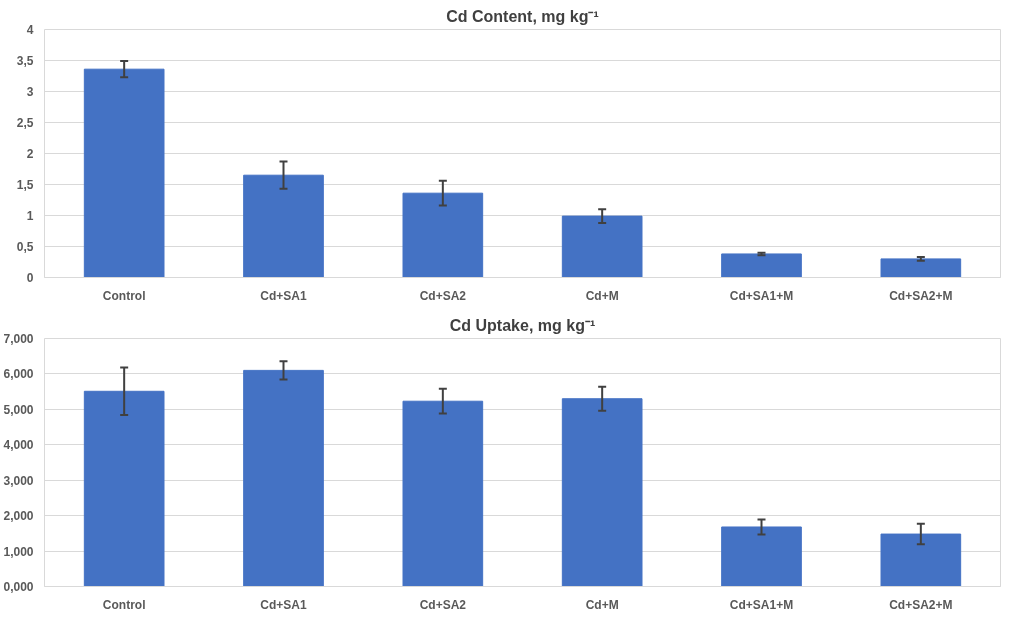 The width and height of the screenshot is (1011, 619). I want to click on y-tick-label: 5,000, so click(18, 409).